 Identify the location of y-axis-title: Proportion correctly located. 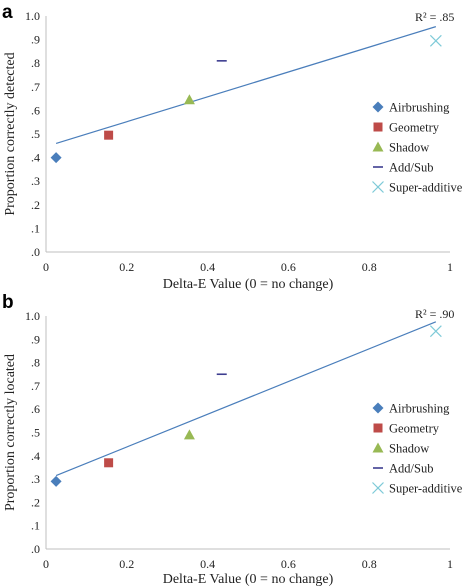
(10, 432).